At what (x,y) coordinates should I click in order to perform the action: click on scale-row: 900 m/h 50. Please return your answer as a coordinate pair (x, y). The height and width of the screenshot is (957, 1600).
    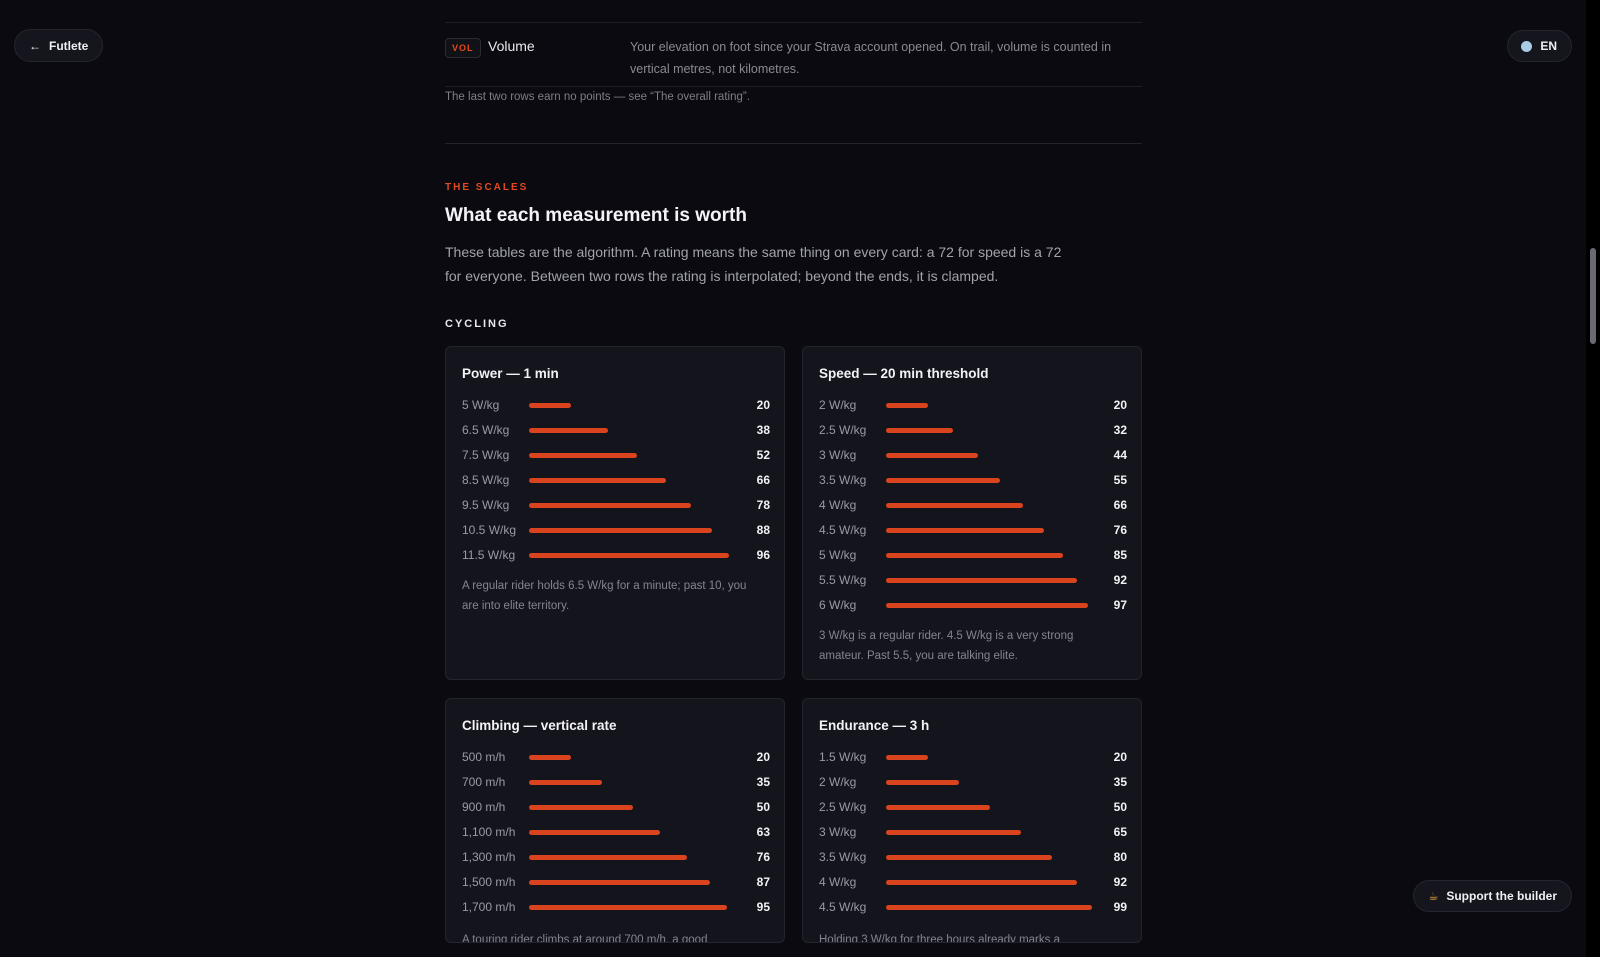
    Looking at the image, I should click on (616, 808).